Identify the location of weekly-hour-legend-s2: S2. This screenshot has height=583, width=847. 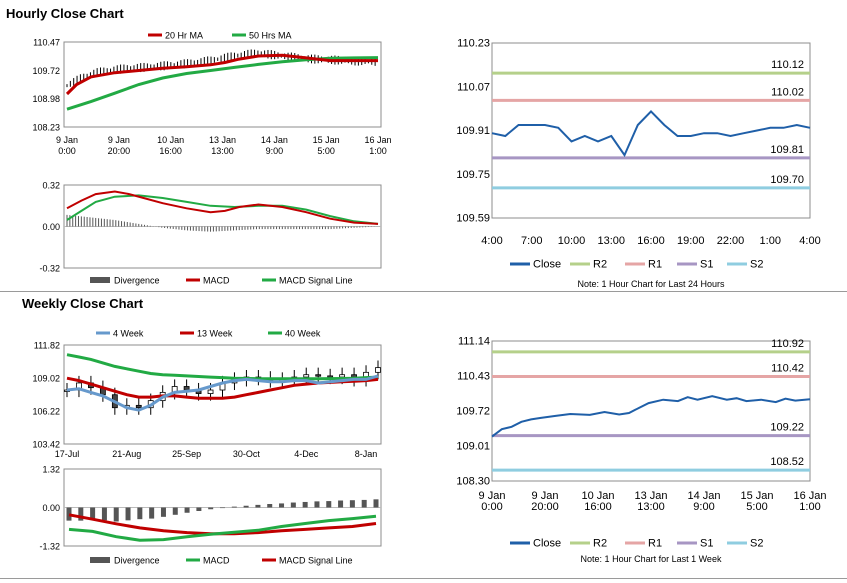
(756, 544).